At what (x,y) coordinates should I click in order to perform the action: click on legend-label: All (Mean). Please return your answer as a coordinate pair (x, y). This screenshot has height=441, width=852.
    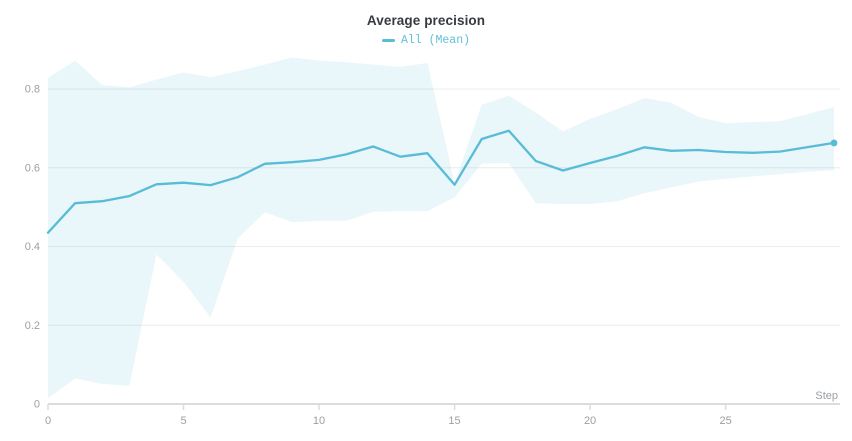
    Looking at the image, I should click on (435, 40).